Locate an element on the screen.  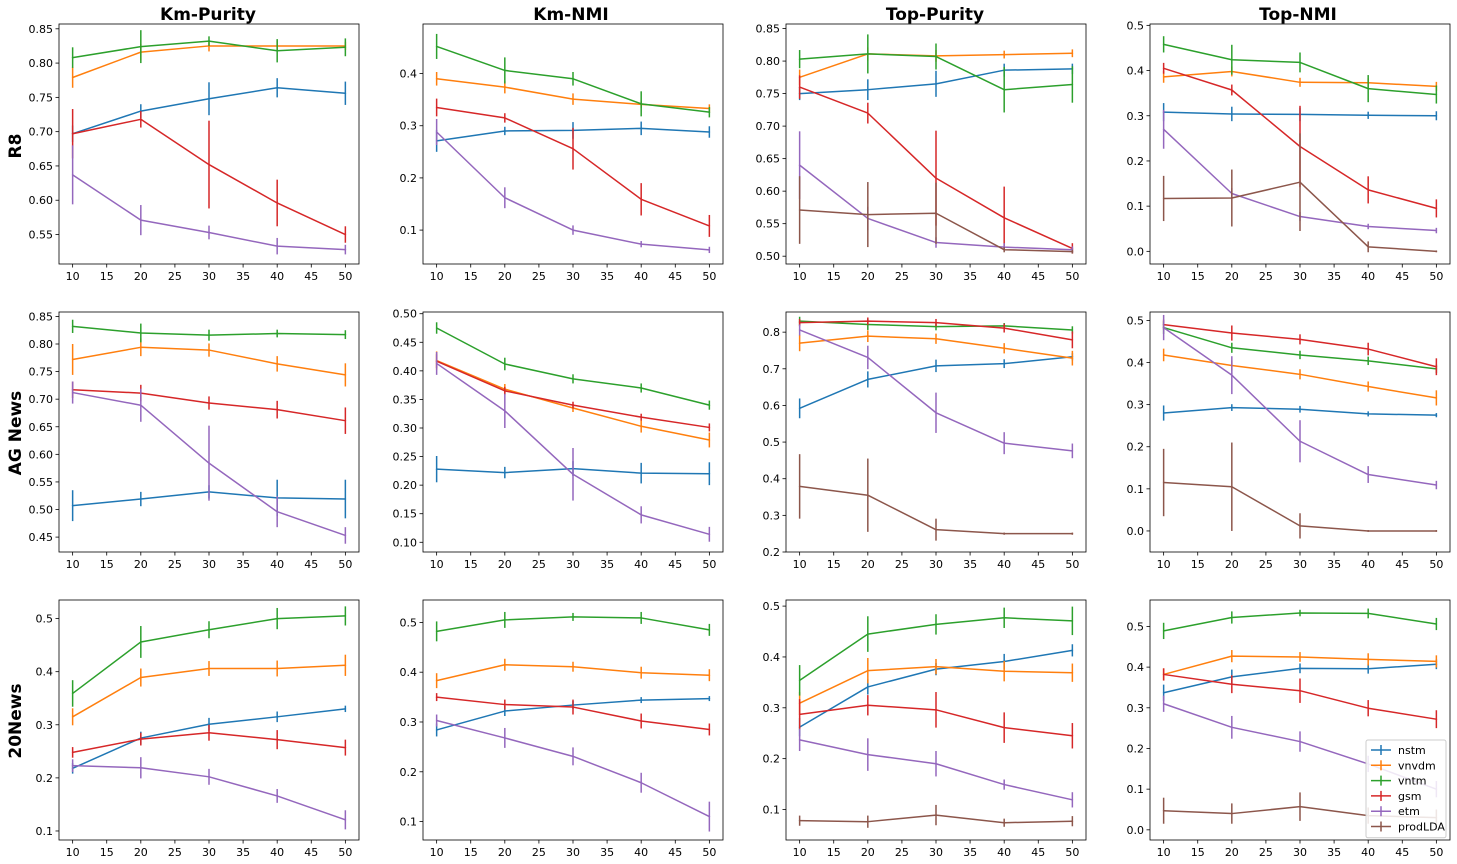
series-vntm is located at coordinates (209, 331).